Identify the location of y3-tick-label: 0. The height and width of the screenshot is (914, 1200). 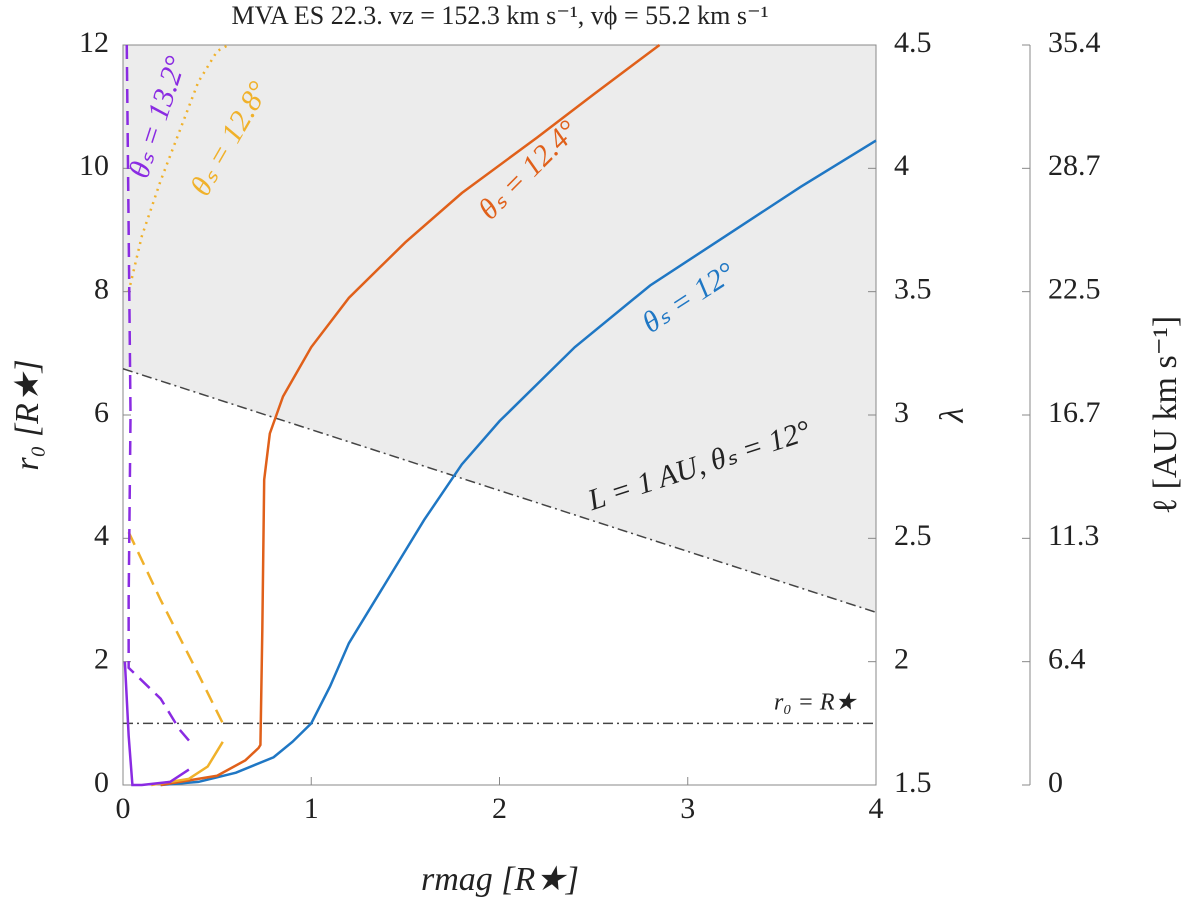
(1055, 782).